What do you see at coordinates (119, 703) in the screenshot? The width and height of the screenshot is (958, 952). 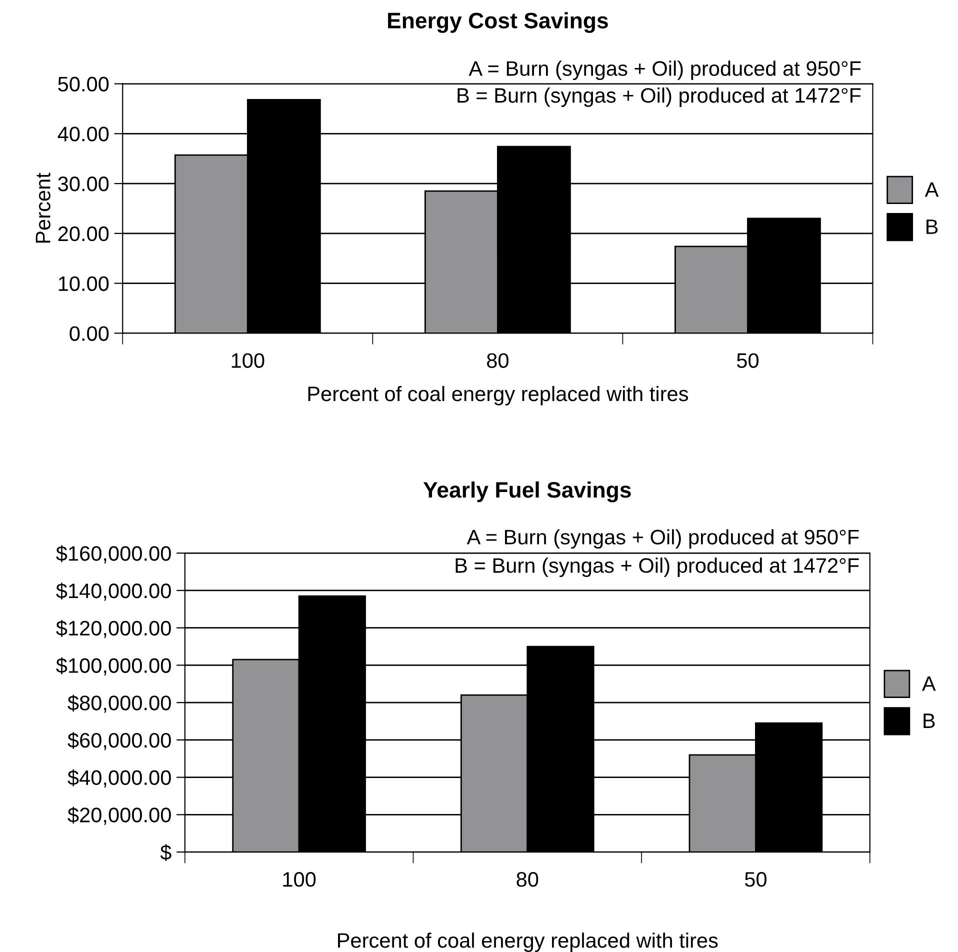 I see `y-tick-label: $80,000.00` at bounding box center [119, 703].